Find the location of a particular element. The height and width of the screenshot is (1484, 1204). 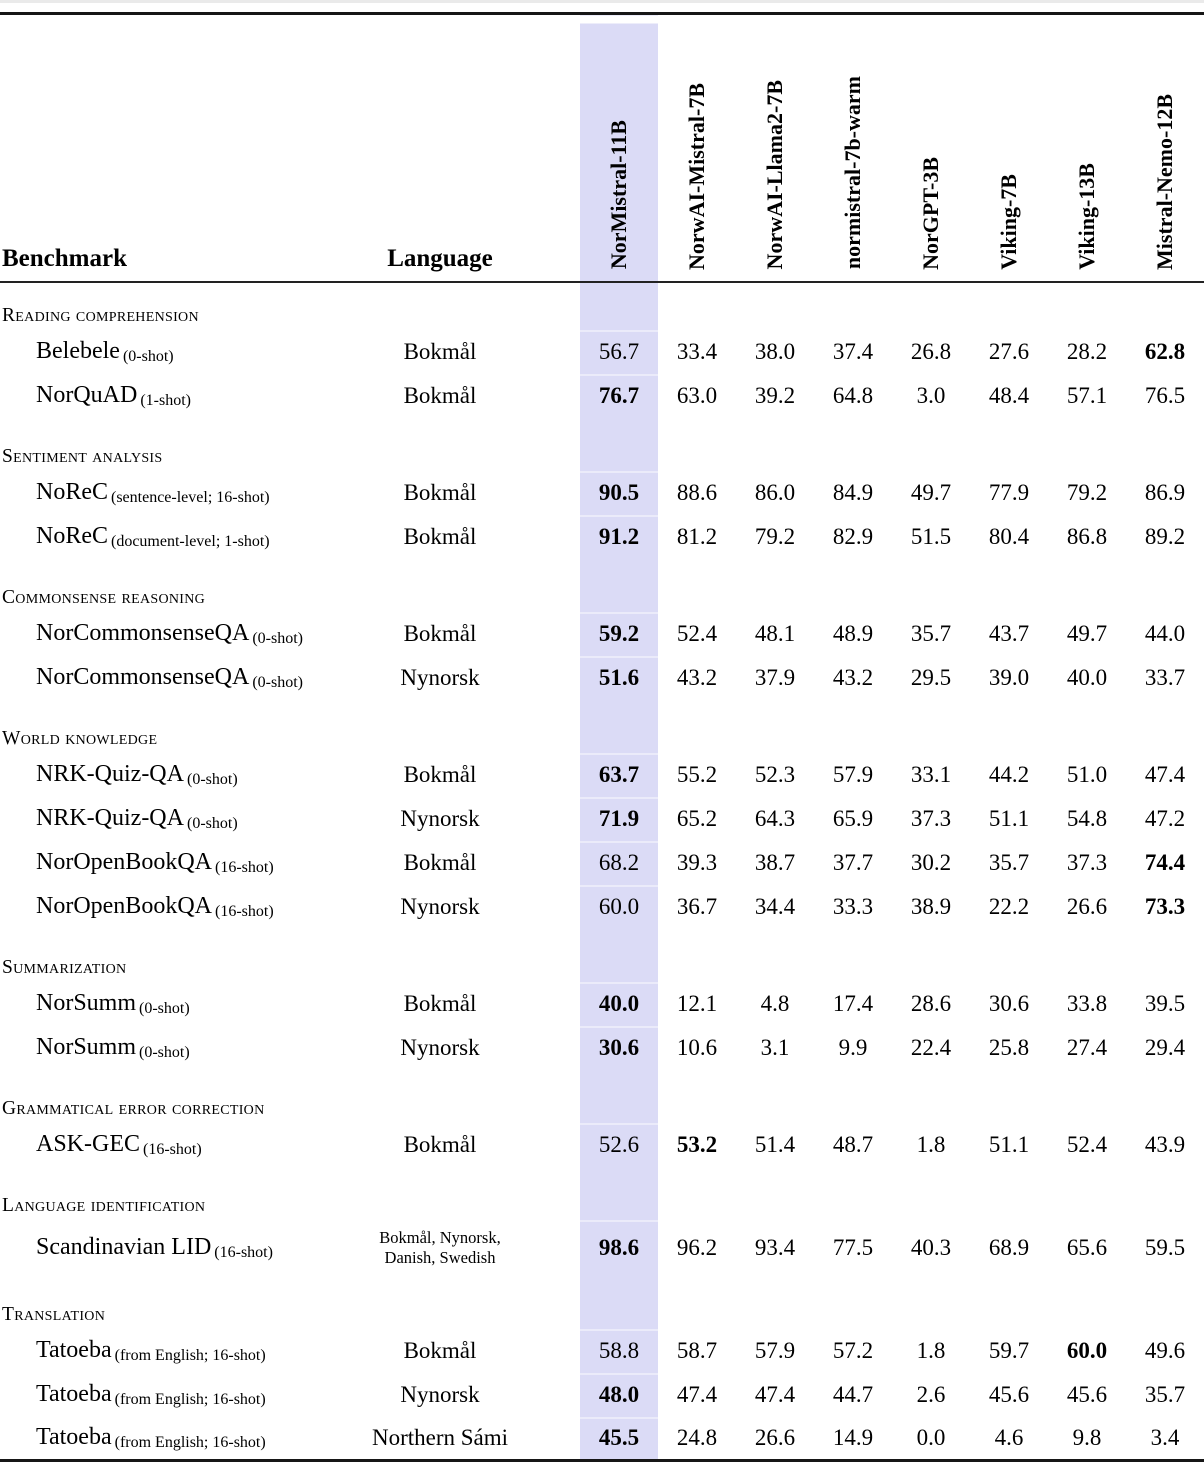

score-viking-7b: 43.7 is located at coordinates (1009, 633).